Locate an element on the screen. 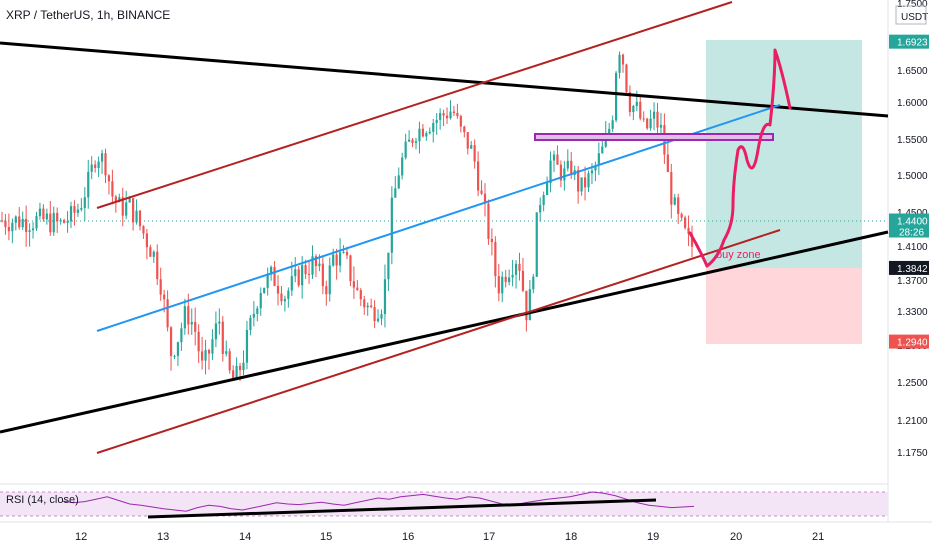 Image resolution: width=932 pixels, height=555 pixels. rsi-band is located at coordinates (444, 504).